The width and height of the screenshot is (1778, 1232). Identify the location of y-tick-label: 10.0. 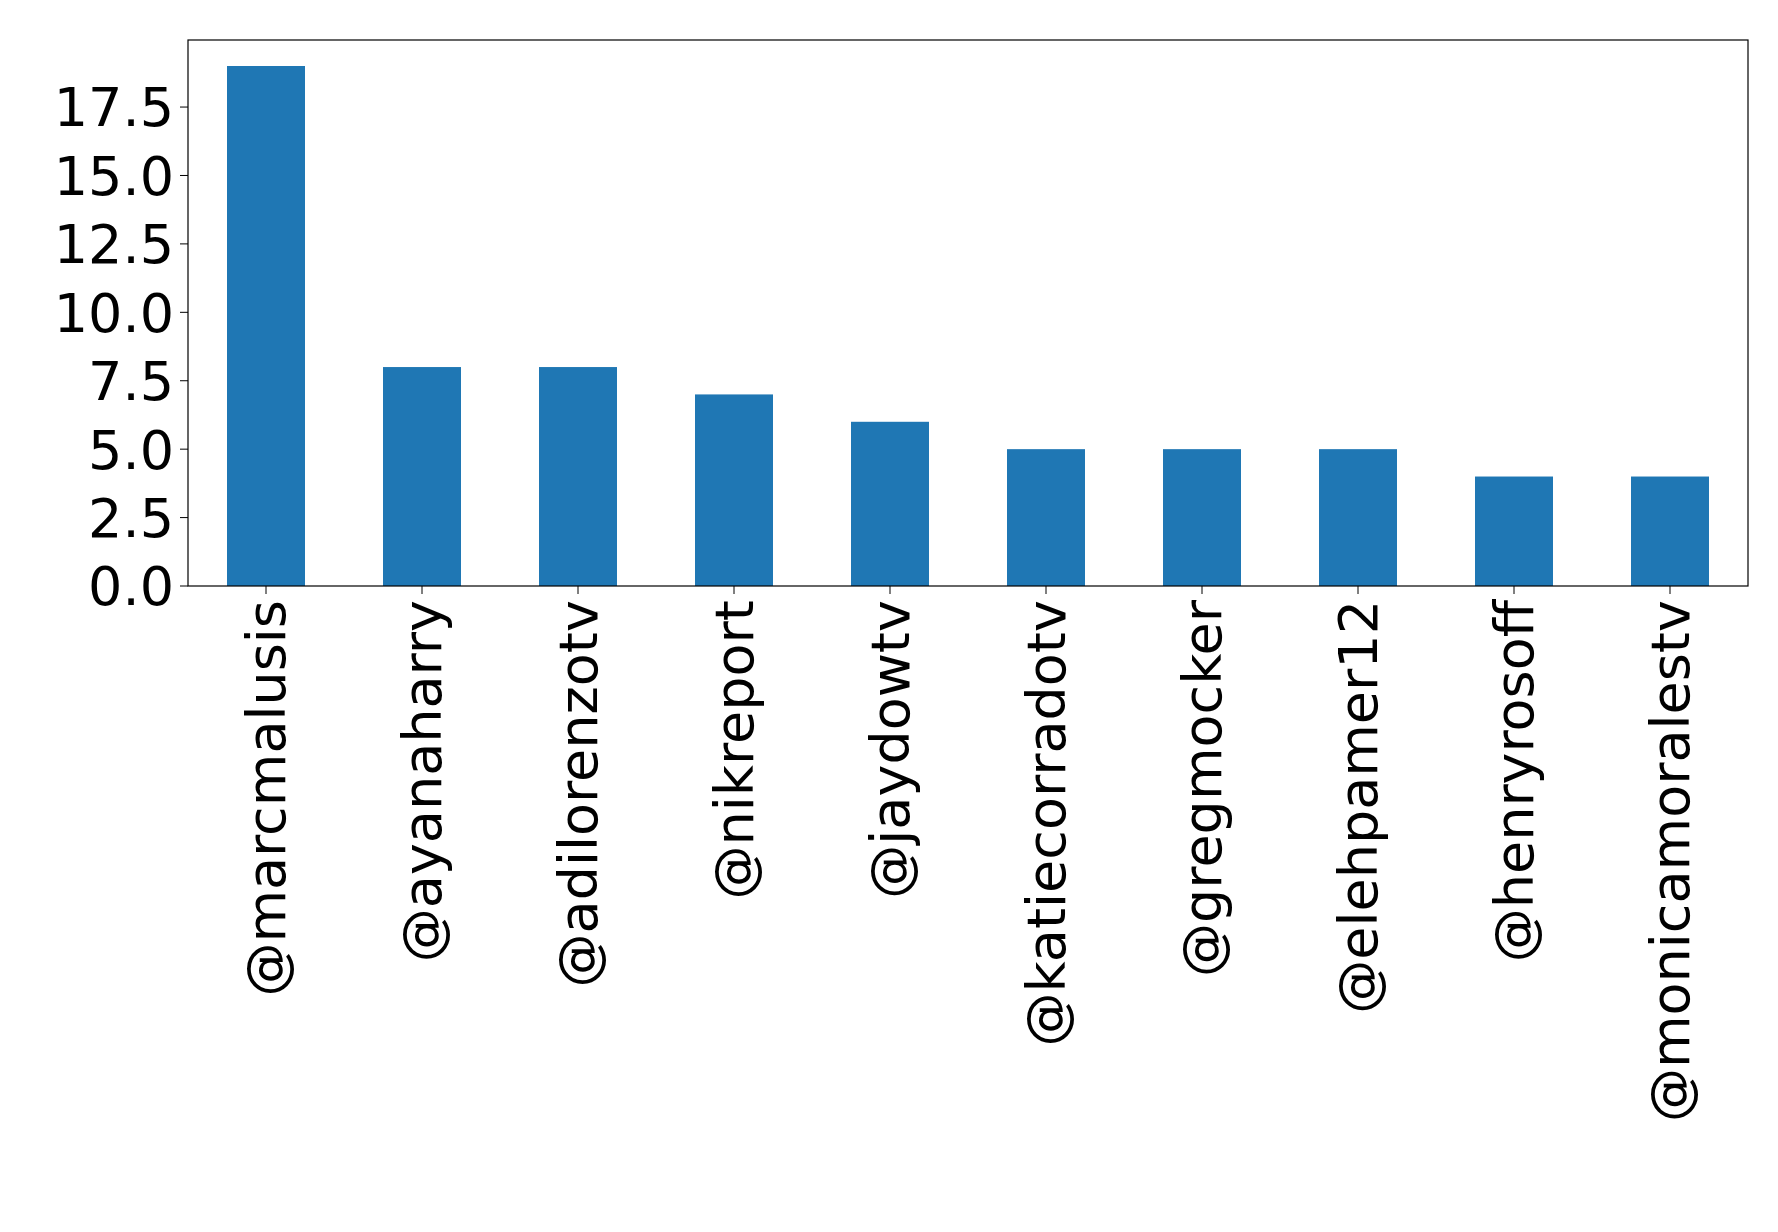
(113, 313).